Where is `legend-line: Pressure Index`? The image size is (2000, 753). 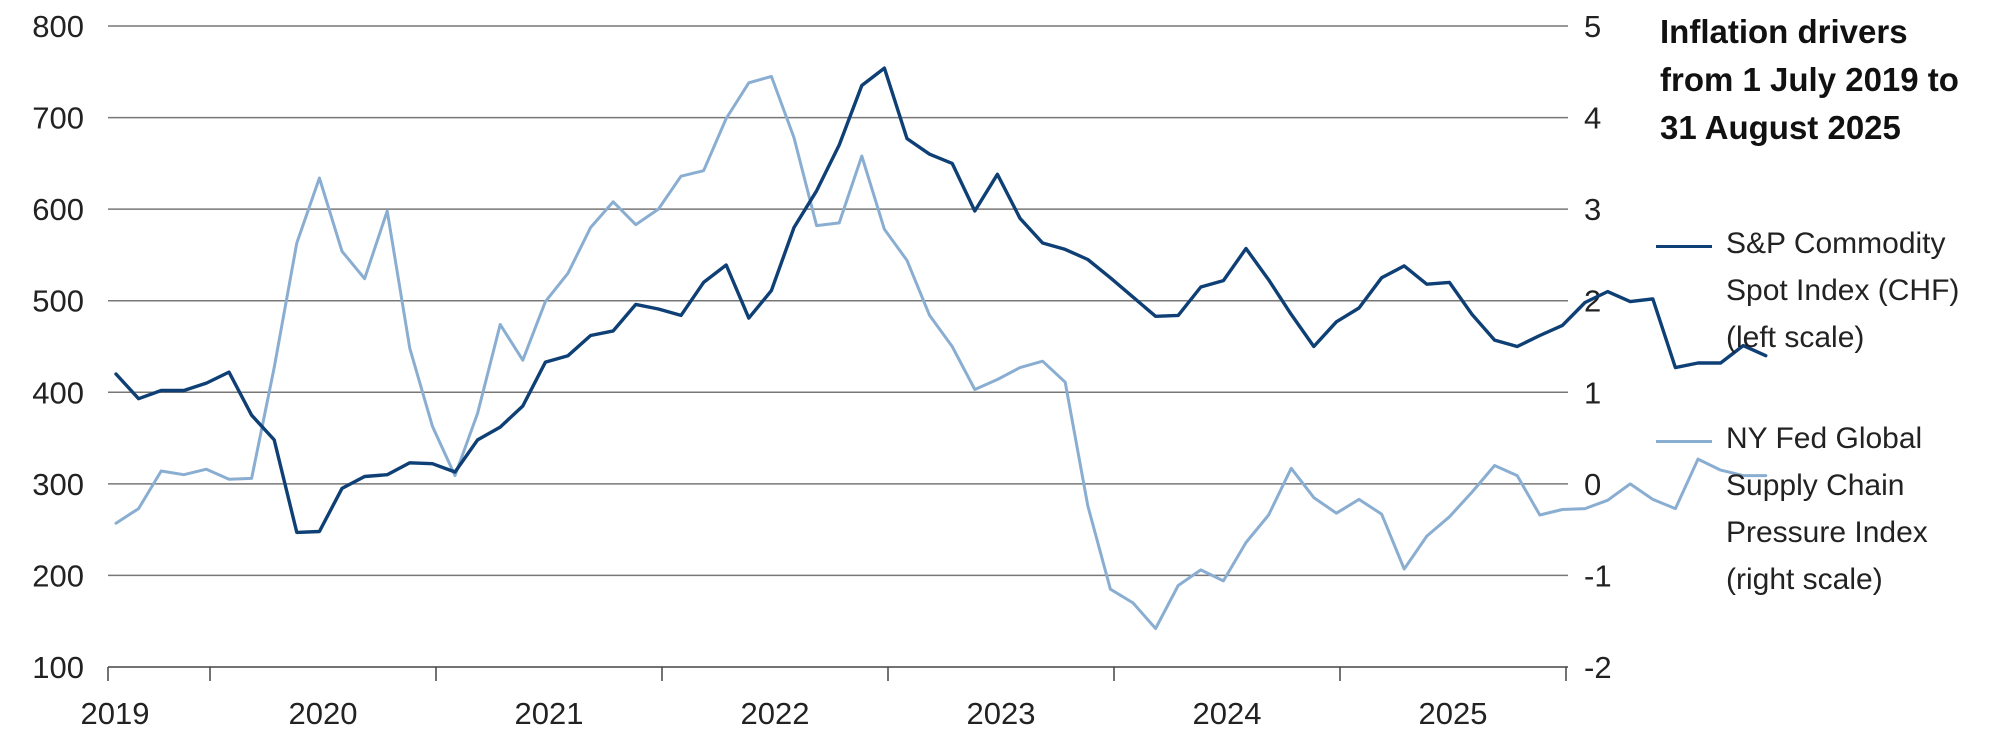
legend-line: Pressure Index is located at coordinates (1827, 532).